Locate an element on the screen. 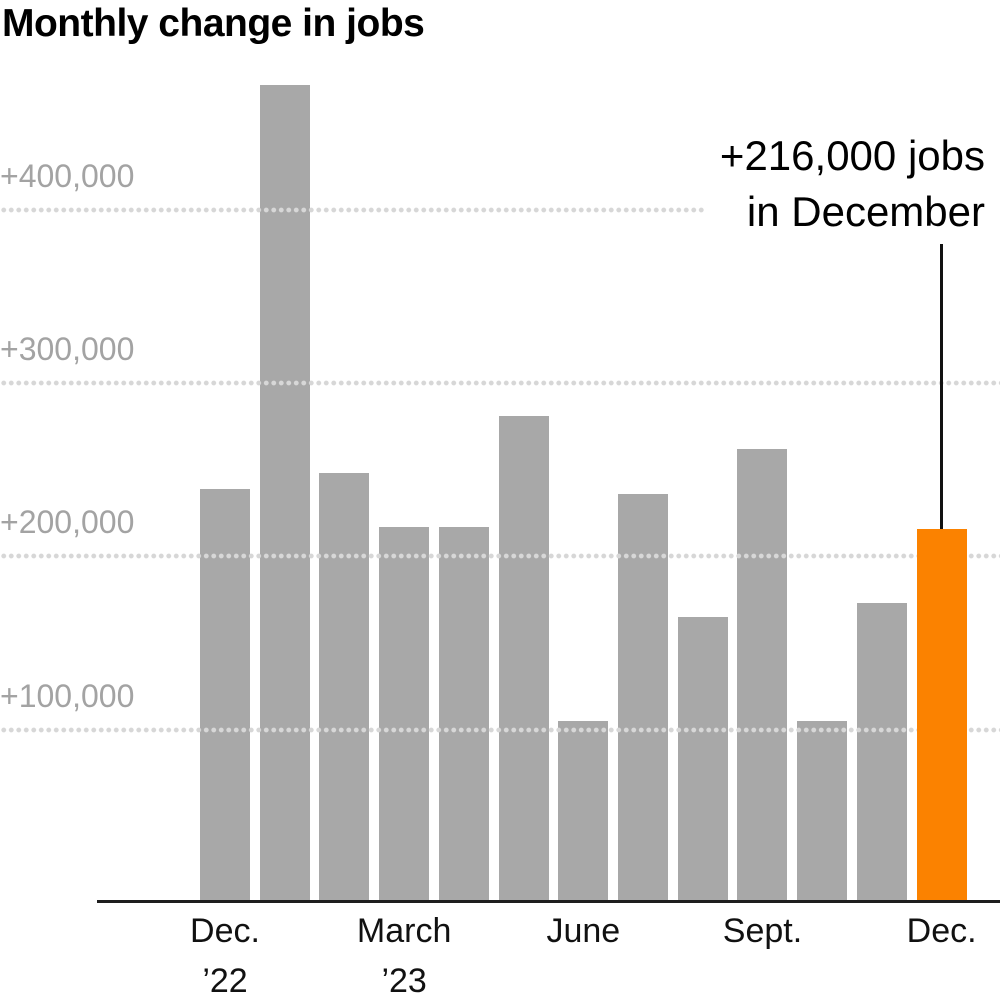 The width and height of the screenshot is (1000, 1000). y-axis-label-200000: +200,000 is located at coordinates (67, 522).